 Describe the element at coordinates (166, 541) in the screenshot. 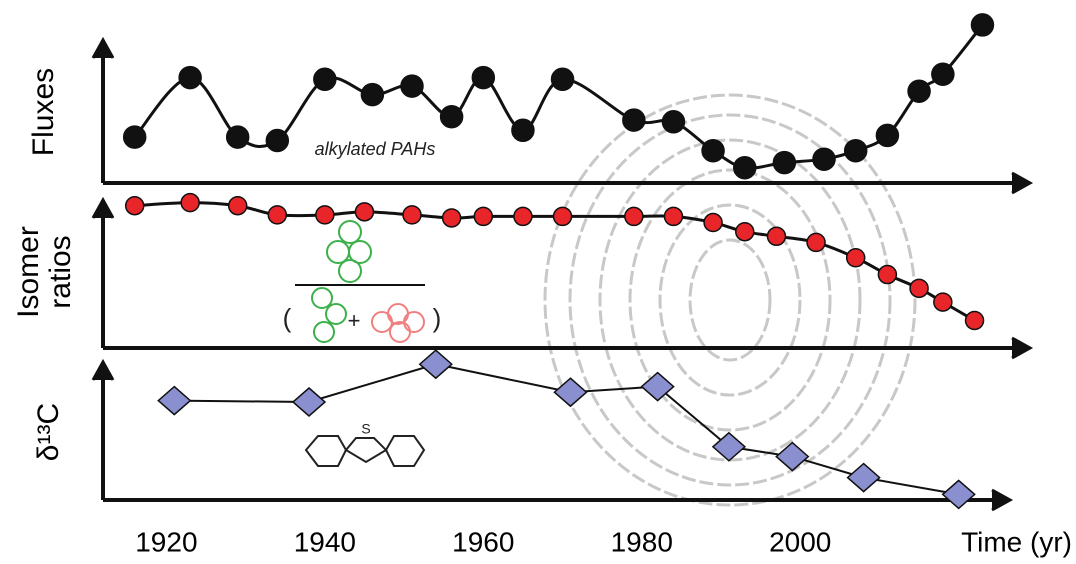

I see `x-tick-label: 1920` at that location.